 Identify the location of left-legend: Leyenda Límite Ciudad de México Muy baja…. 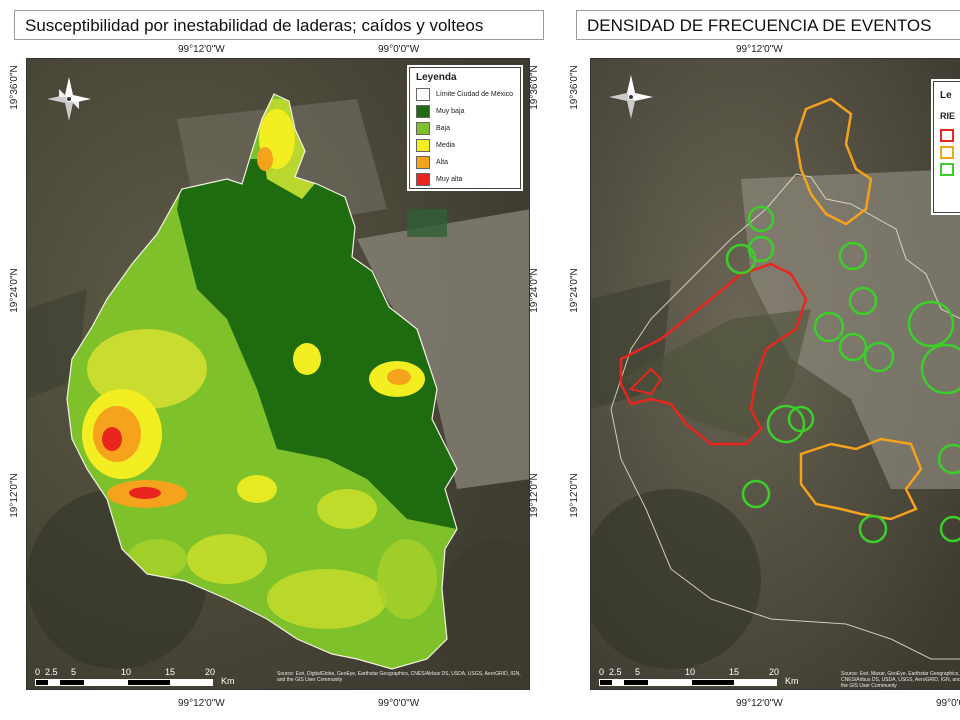
(465, 128).